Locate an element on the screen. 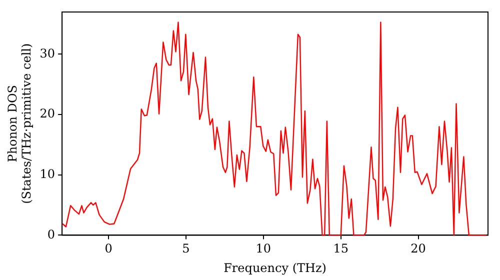 The height and width of the screenshot is (280, 500). y-tick-label: 10 is located at coordinates (48, 174).